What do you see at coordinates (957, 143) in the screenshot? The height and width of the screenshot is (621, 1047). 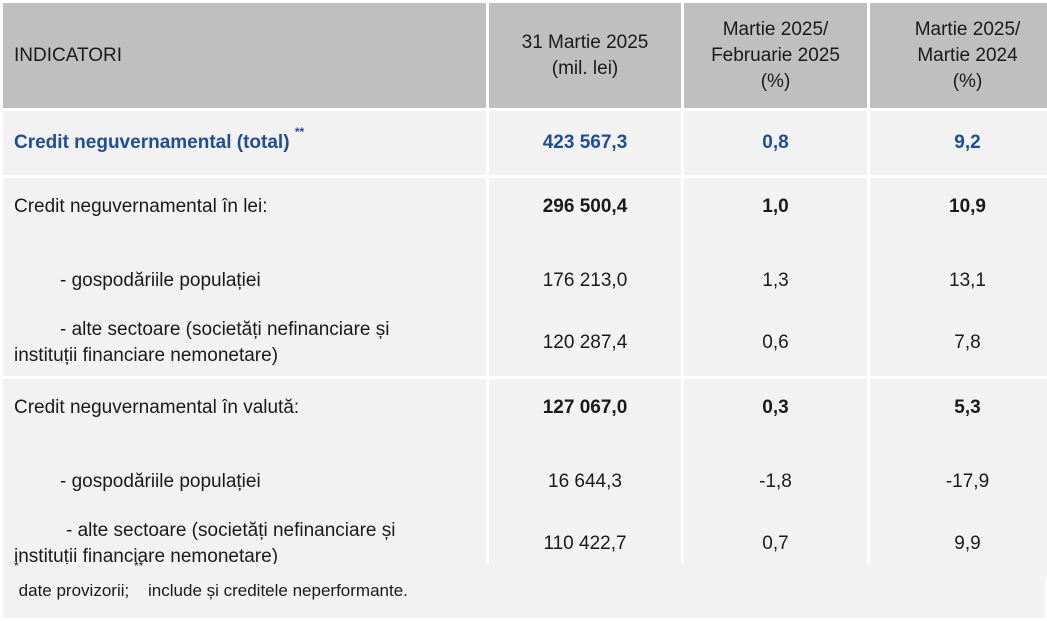 I see `row-yoy: 9,2` at bounding box center [957, 143].